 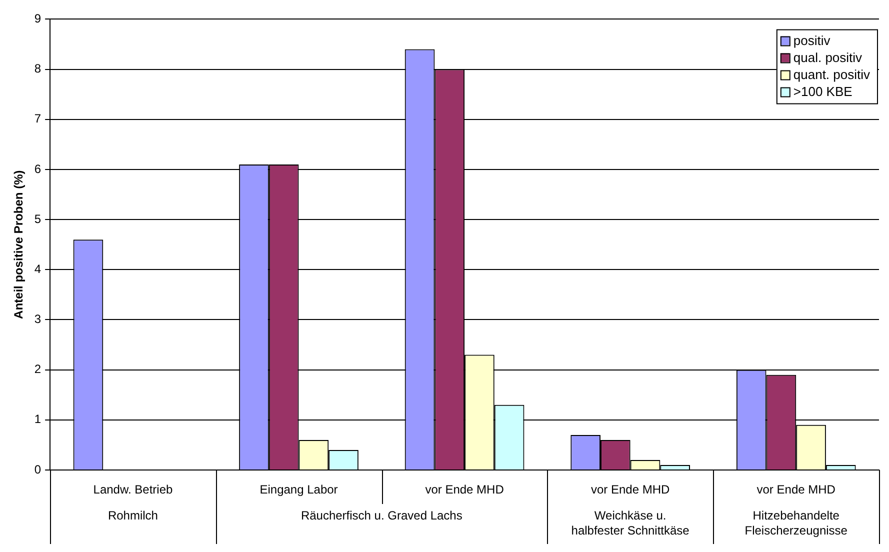 I want to click on legend-label: quant. positiv, so click(x=831, y=74).